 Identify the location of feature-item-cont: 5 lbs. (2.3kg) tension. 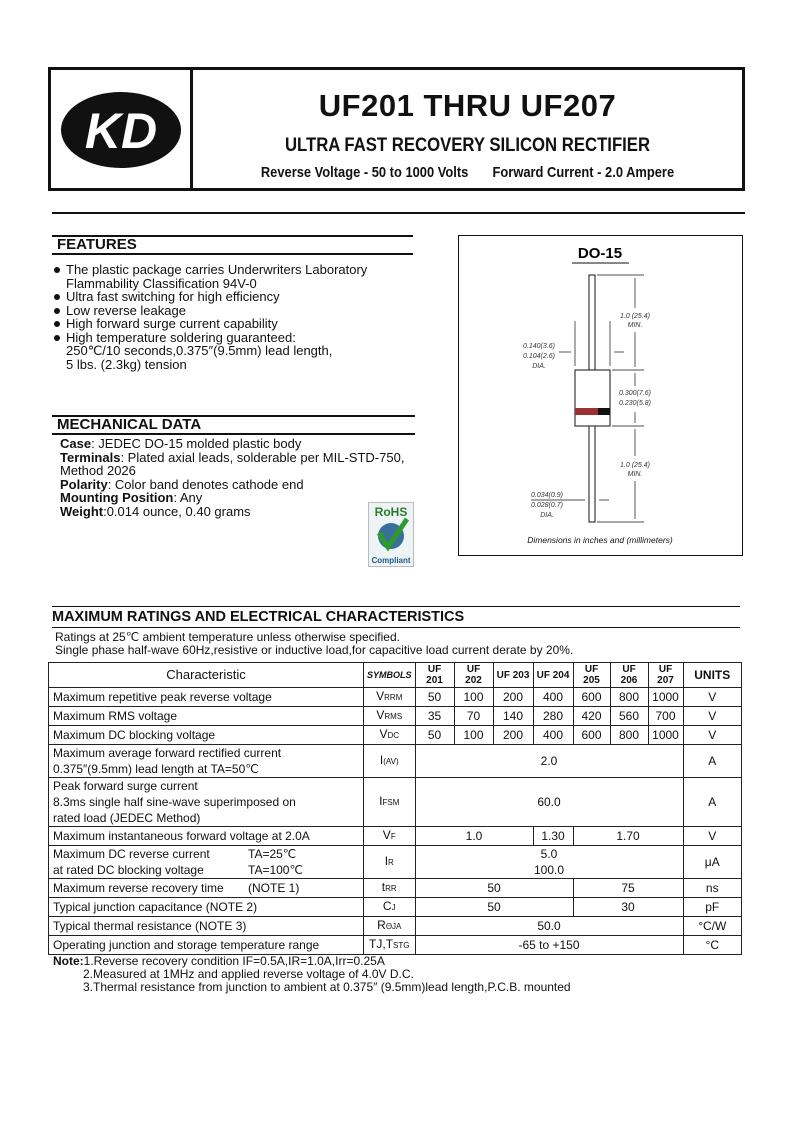
(126, 364).